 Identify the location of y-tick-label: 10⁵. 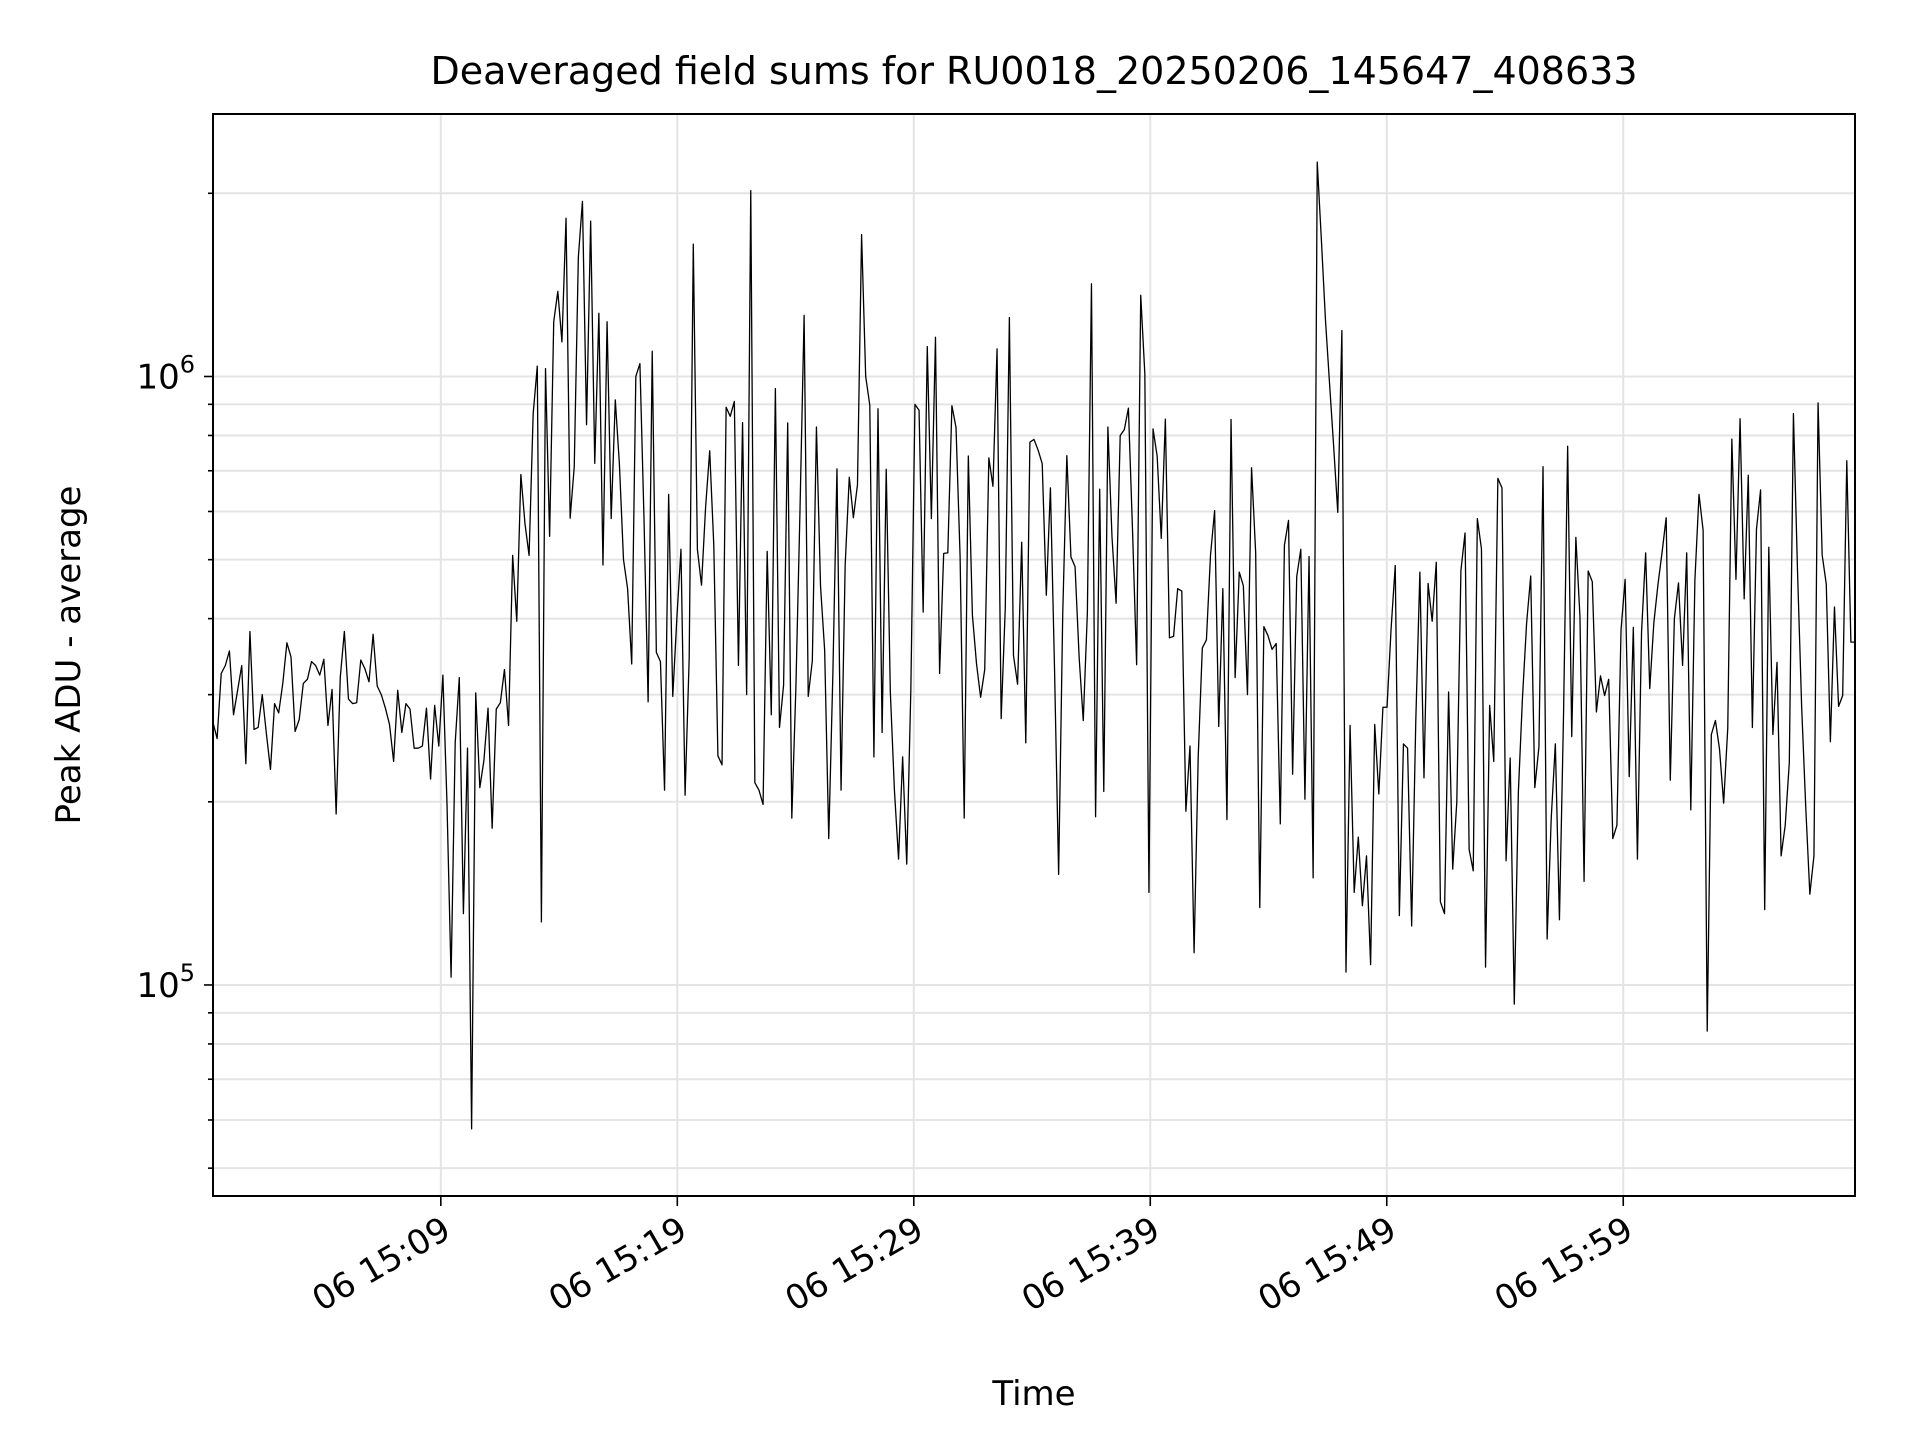
(165, 982).